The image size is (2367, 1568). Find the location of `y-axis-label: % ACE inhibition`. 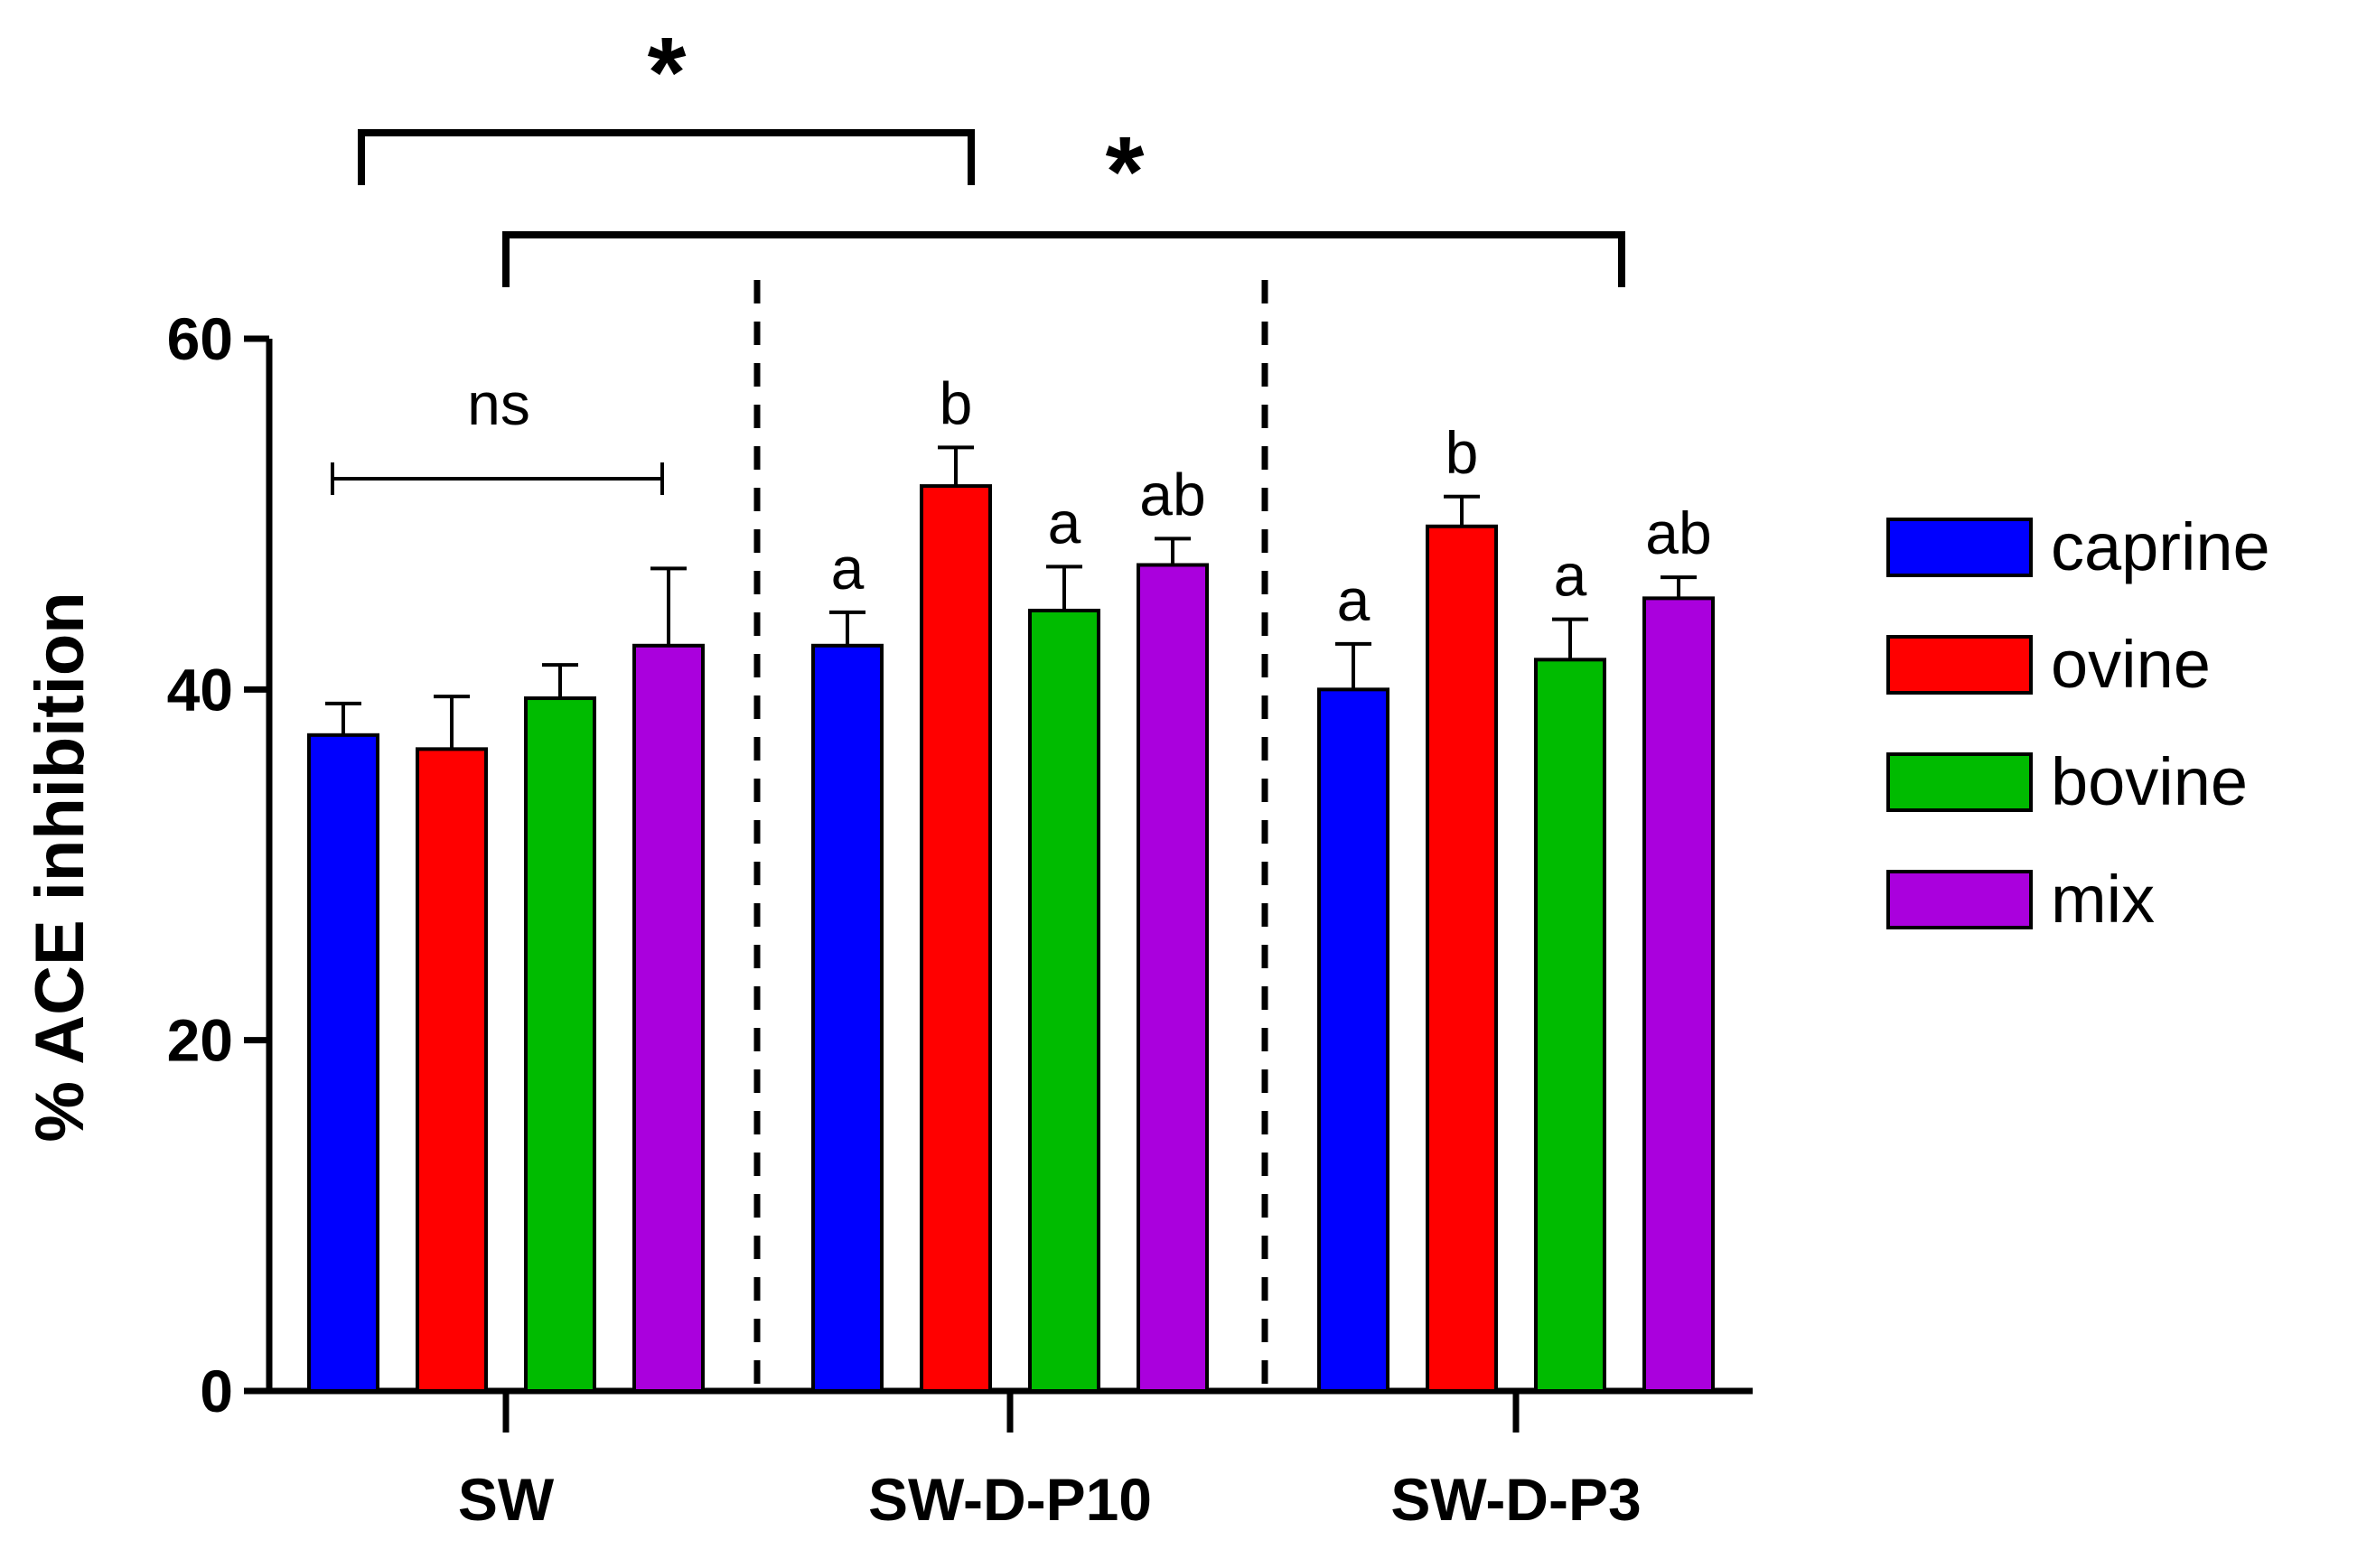

y-axis-label: % ACE inhibition is located at coordinates (60, 867).